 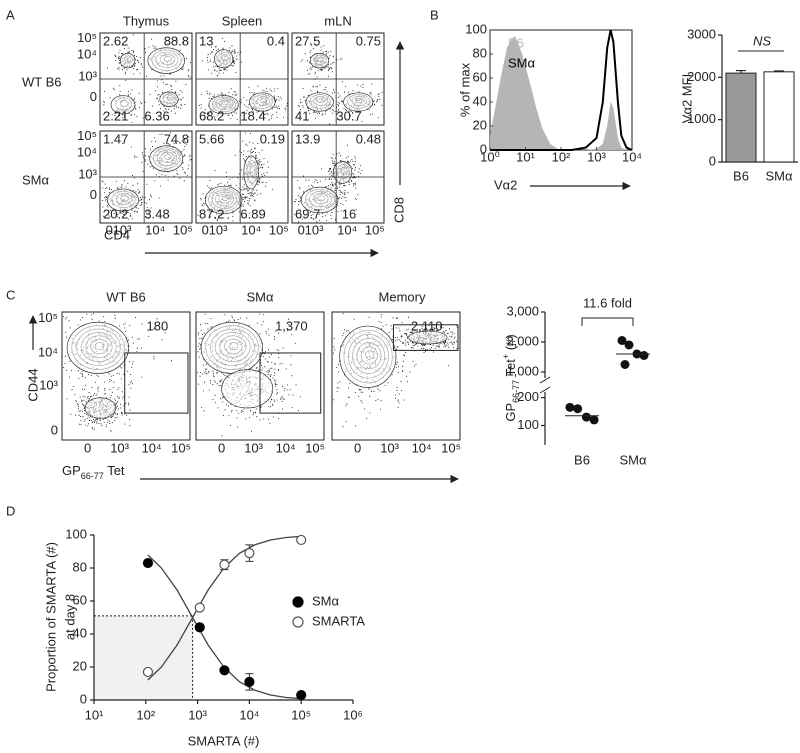 I want to click on quadrant-value: 2.21, so click(x=115, y=115).